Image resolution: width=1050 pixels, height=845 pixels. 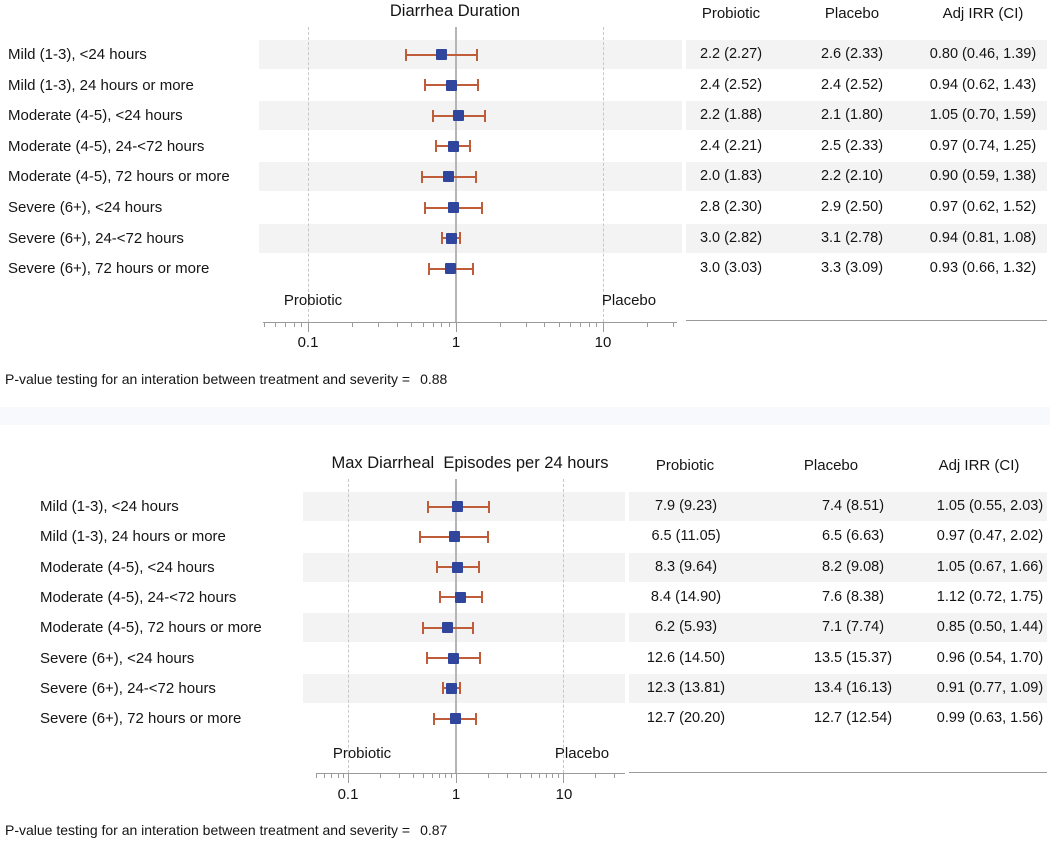 What do you see at coordinates (853, 687) in the screenshot?
I see `table-cell-placebo: 13.4 (16.13)` at bounding box center [853, 687].